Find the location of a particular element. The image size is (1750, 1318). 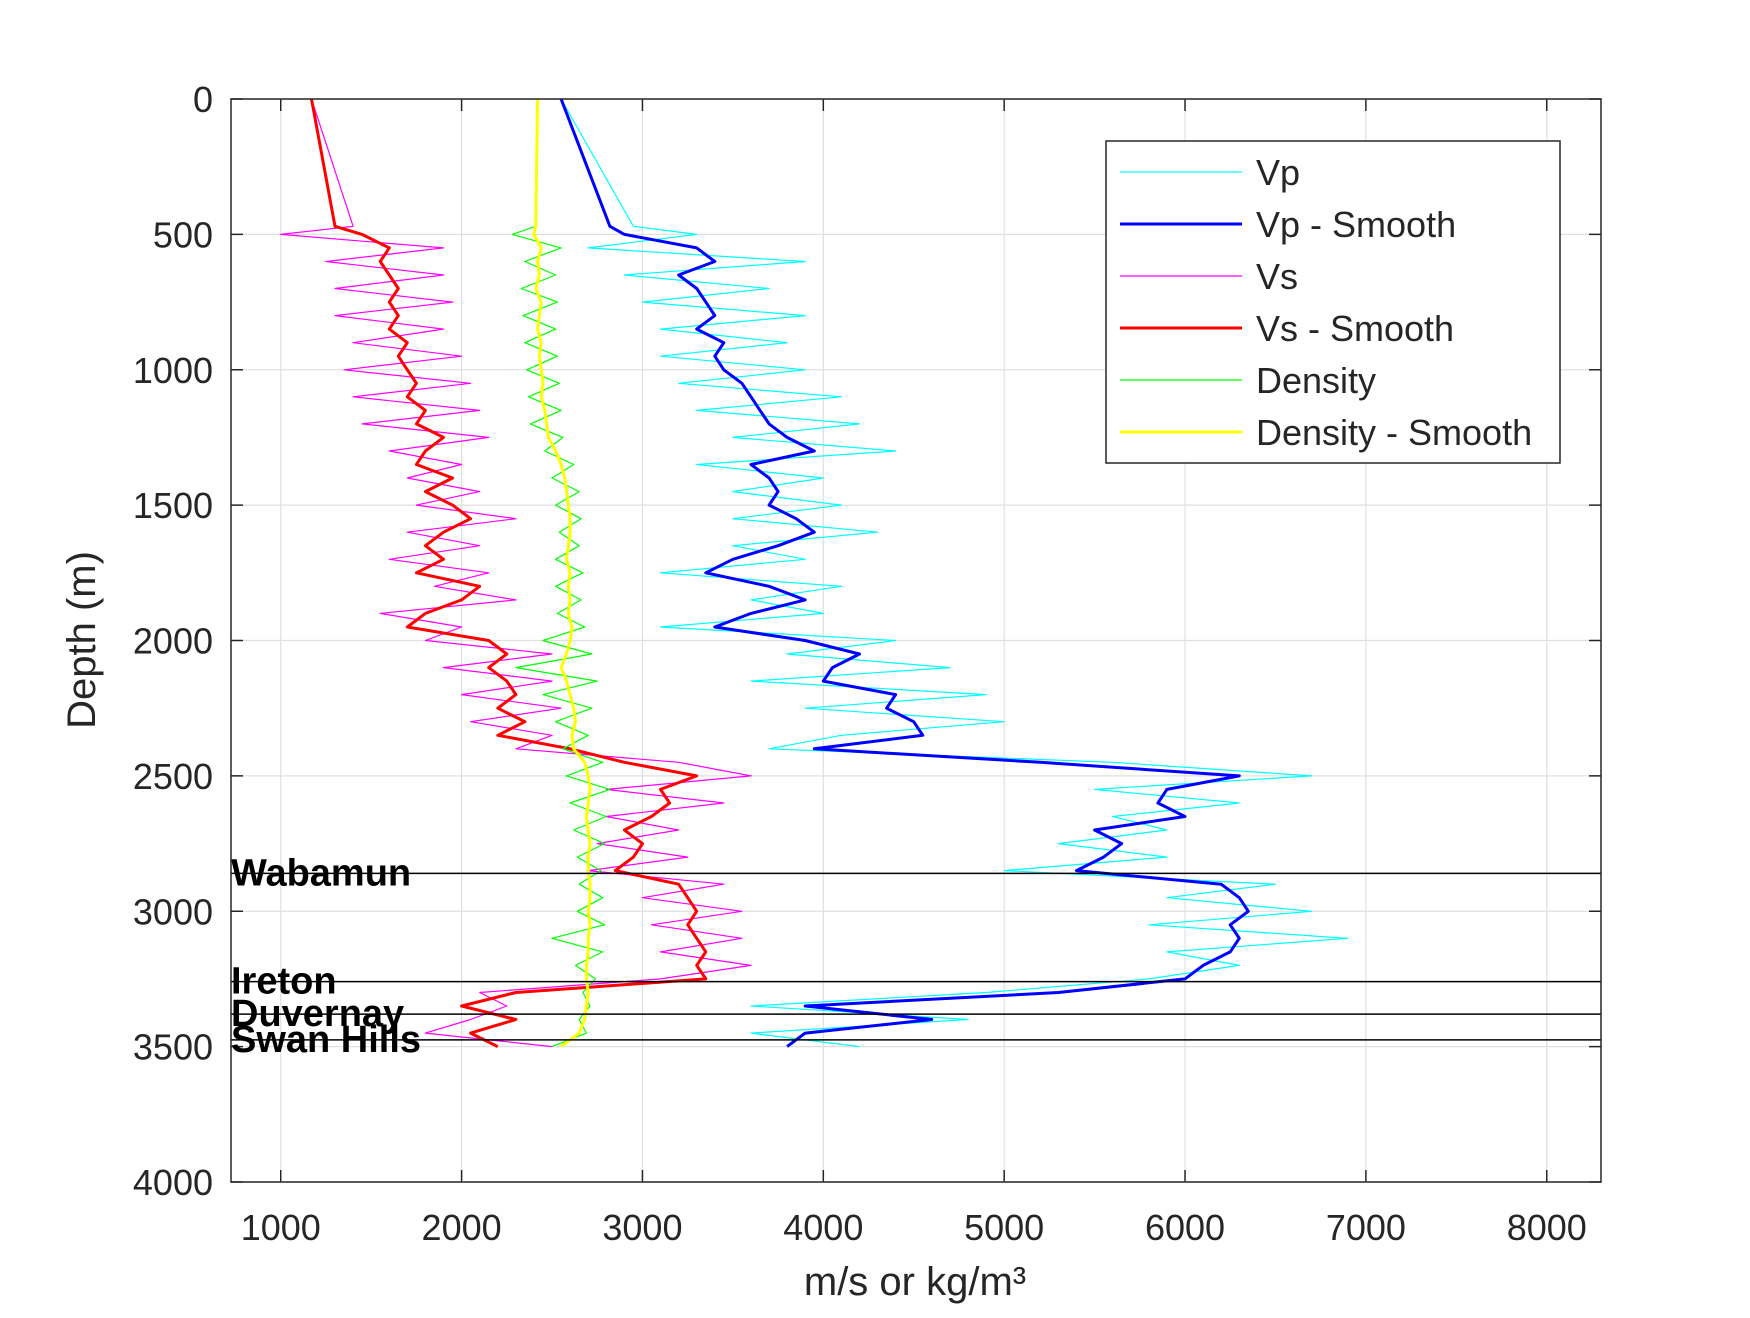

y-tick-label: 0 is located at coordinates (203, 99).